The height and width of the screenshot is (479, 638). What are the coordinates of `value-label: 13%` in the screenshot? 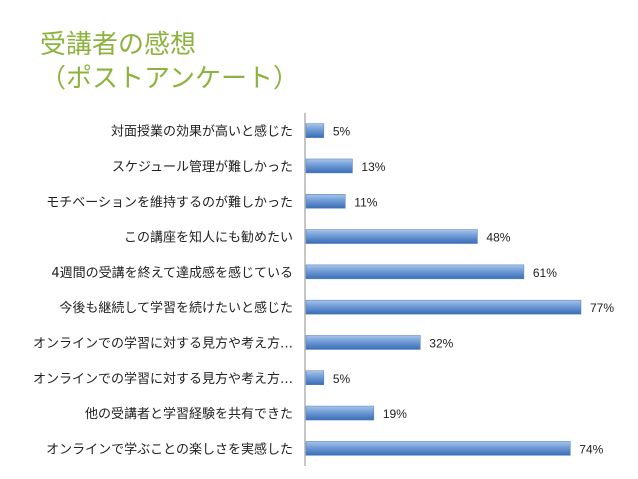 It's located at (373, 167).